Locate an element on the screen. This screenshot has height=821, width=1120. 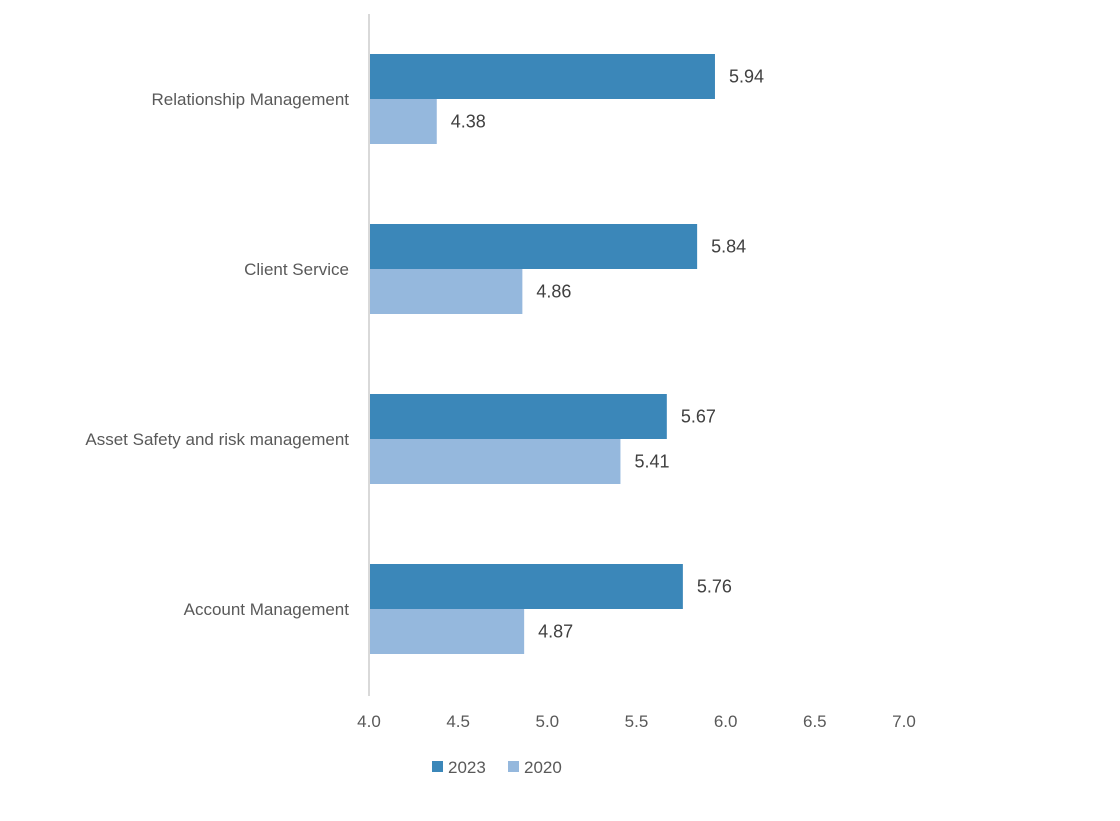
data-label: 4.38 is located at coordinates (468, 122).